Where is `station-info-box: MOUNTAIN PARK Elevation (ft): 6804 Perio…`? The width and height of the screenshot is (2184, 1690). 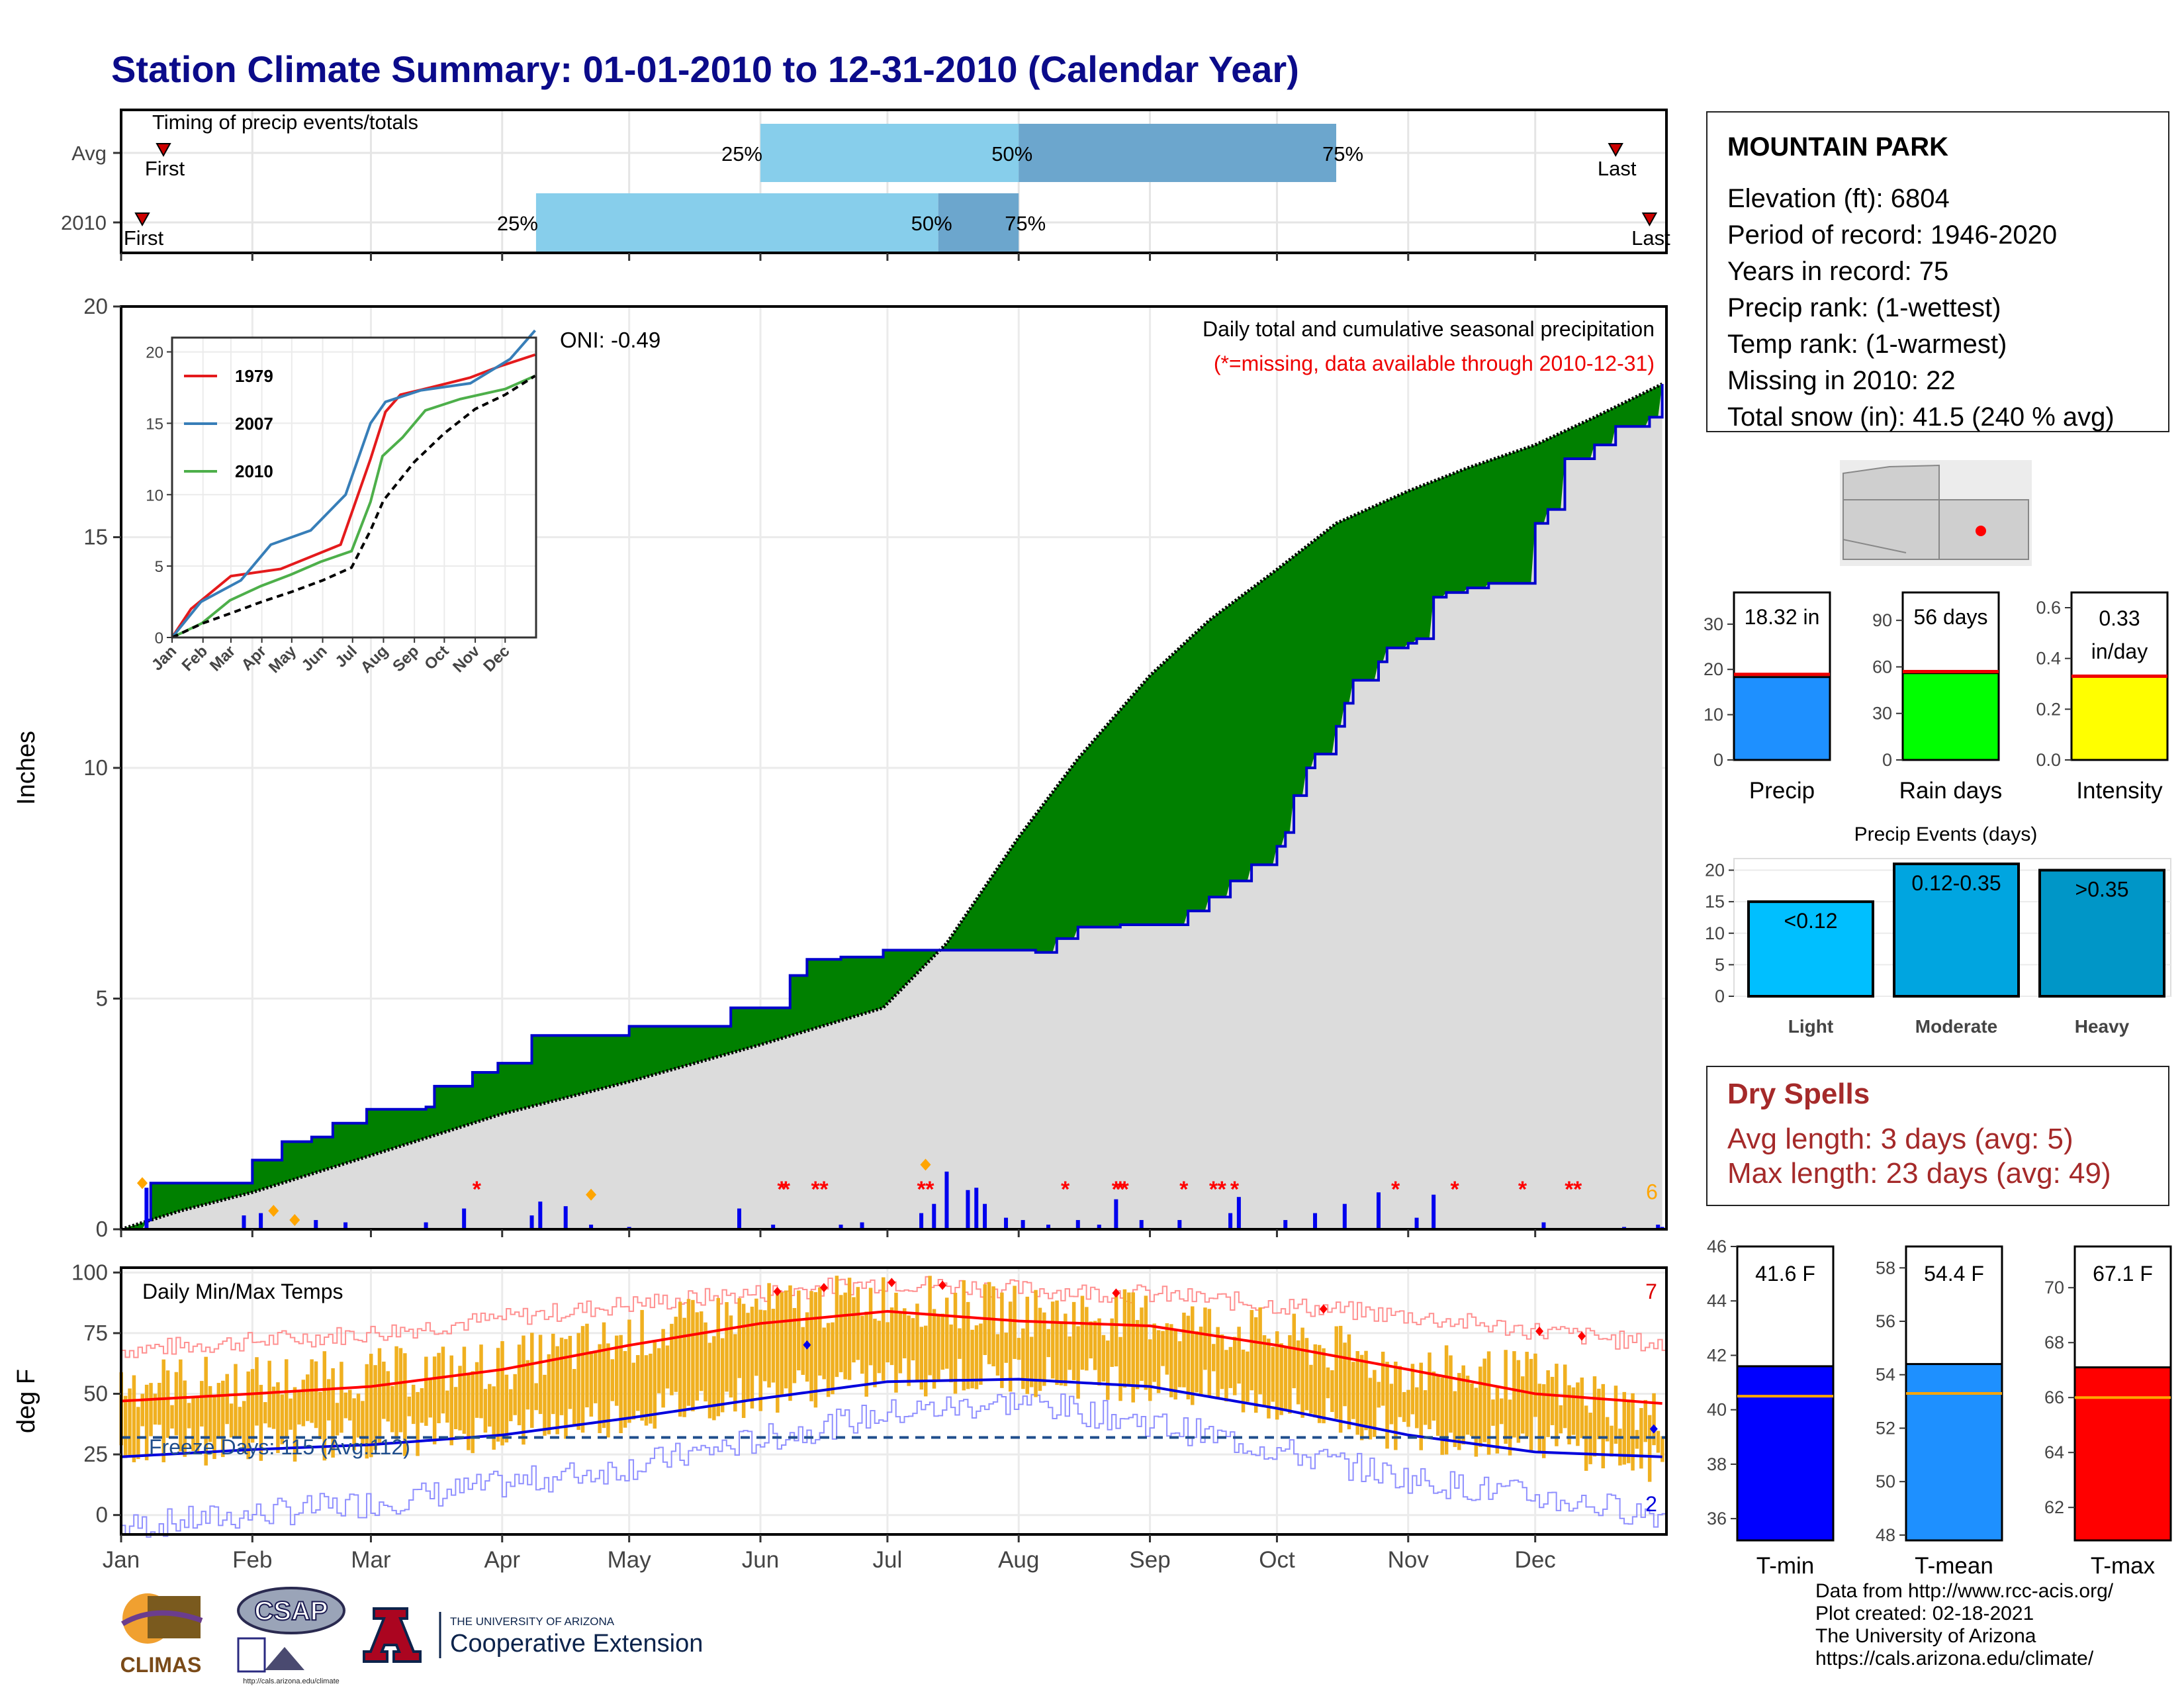
station-info-box: MOUNTAIN PARK Elevation (ft): 6804 Perio… is located at coordinates (1937, 272).